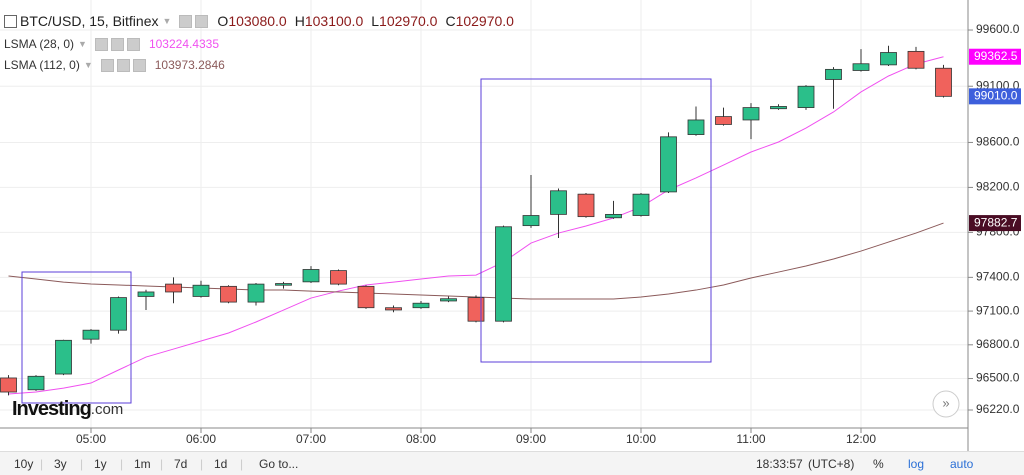 The width and height of the screenshot is (1024, 475). I want to click on x-tick-label: 08:00, so click(421, 439).